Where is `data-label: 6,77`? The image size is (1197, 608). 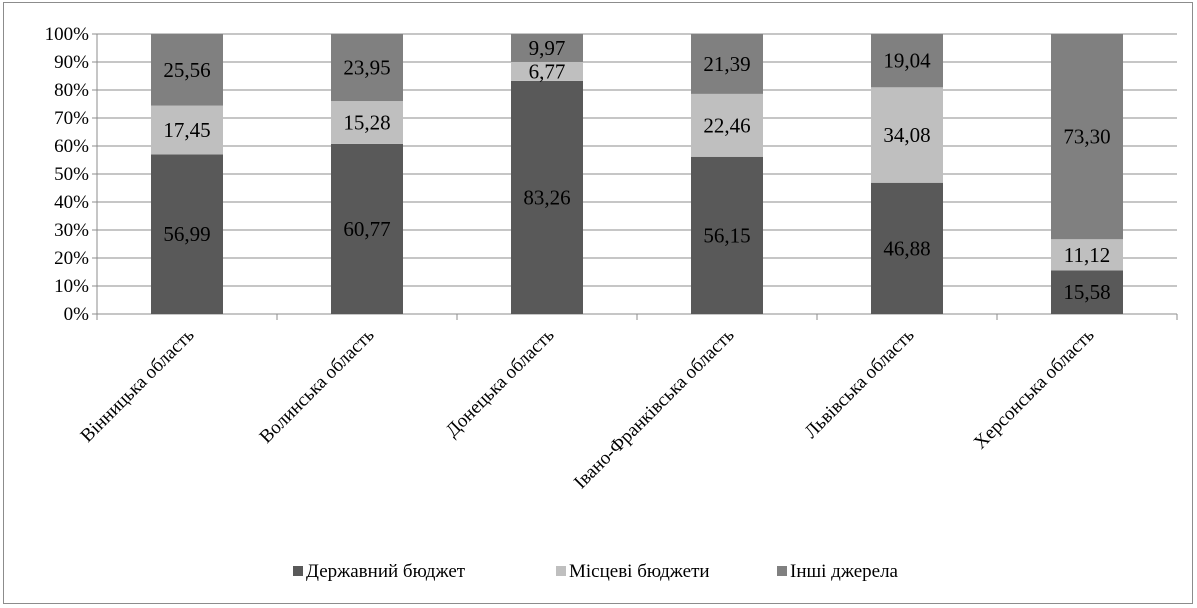
data-label: 6,77 is located at coordinates (547, 71).